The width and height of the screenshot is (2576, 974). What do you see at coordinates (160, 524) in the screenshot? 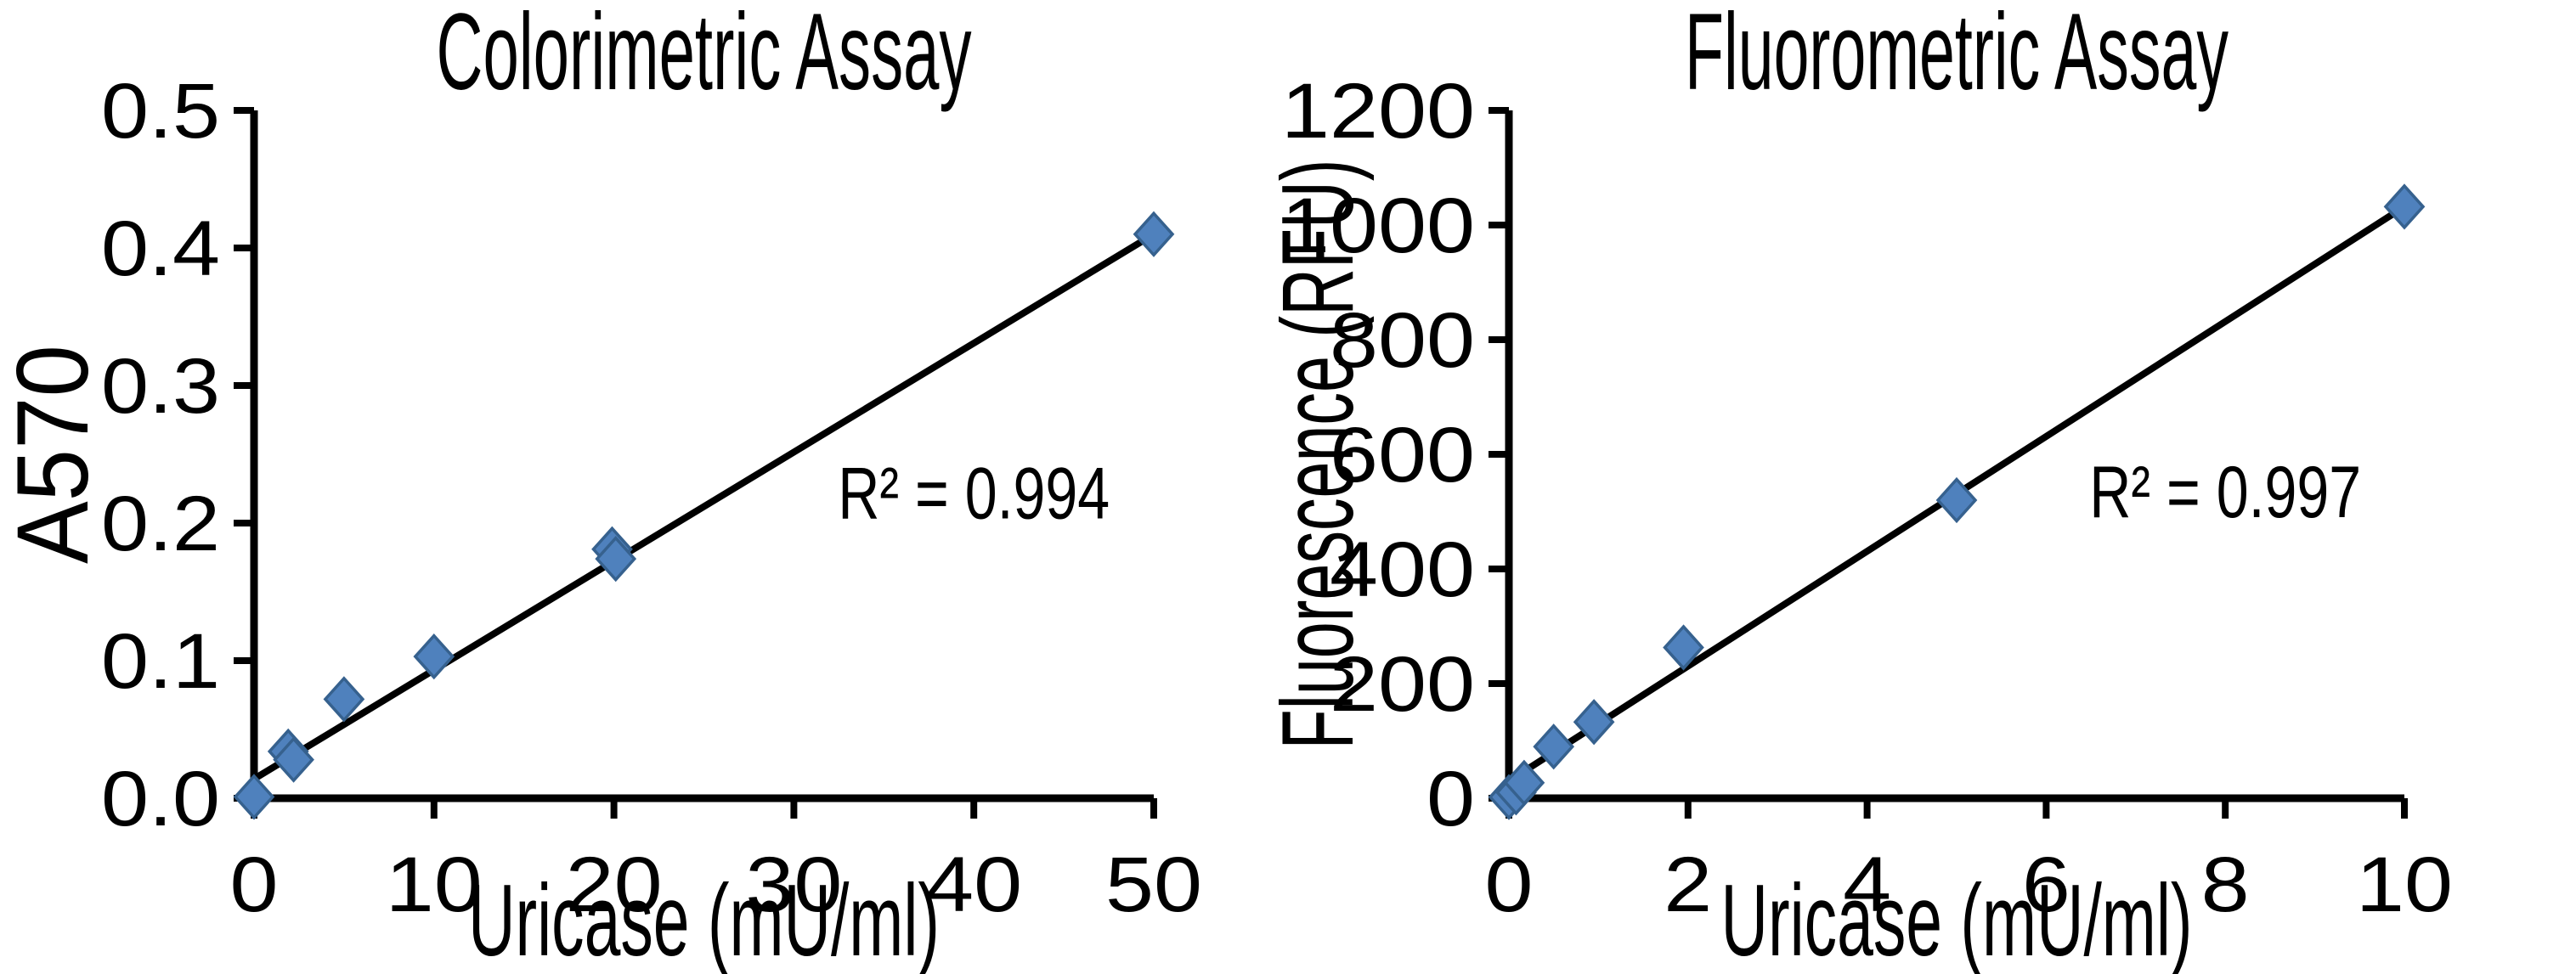
I see `y-tick-label: 0.2` at bounding box center [160, 524].